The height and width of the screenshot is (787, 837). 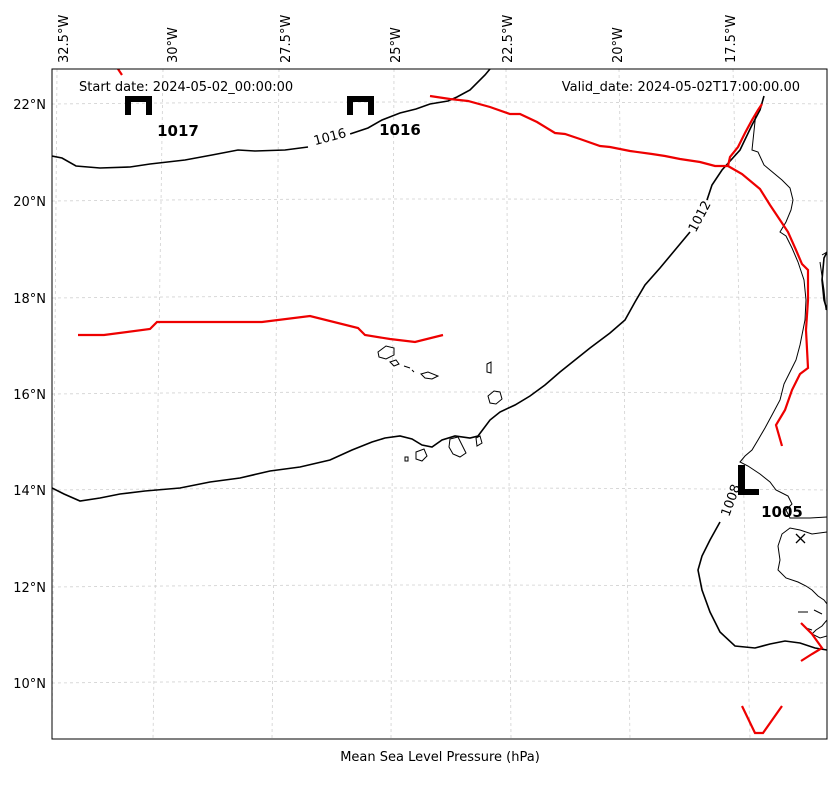 I want to click on low-pressure-symbol, so click(x=748, y=480).